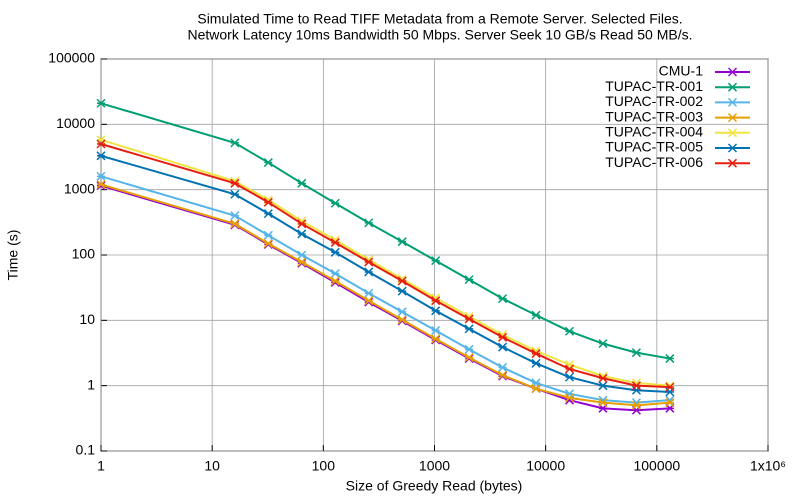 This screenshot has height=500, width=800. I want to click on x-tick-label: 100000, so click(656, 466).